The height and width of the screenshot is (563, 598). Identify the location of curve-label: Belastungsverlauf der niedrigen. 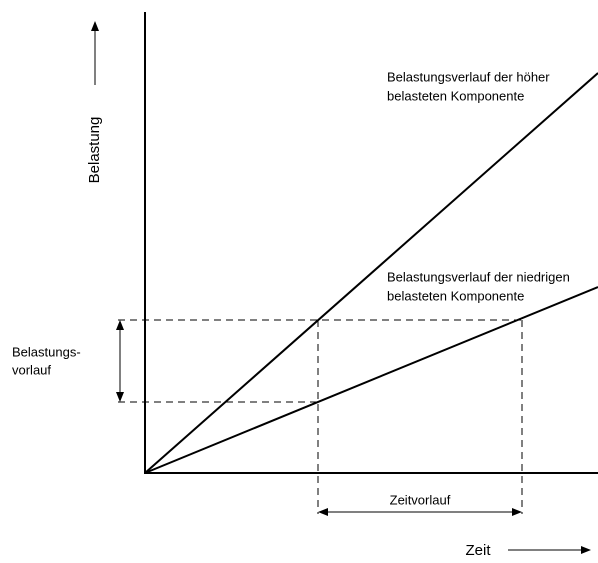
(478, 276).